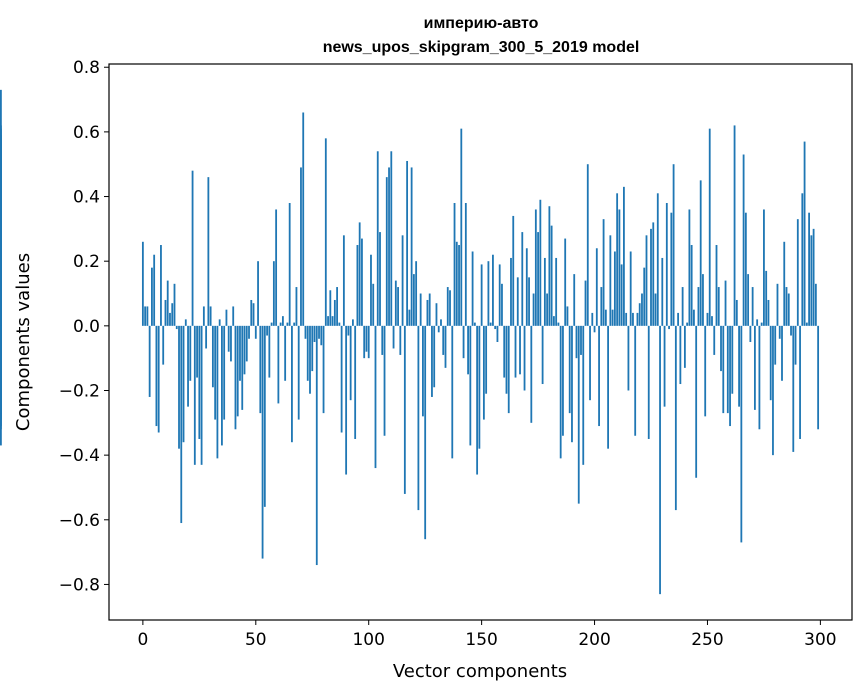 The width and height of the screenshot is (867, 696). I want to click on x-tick-label: 100, so click(368, 640).